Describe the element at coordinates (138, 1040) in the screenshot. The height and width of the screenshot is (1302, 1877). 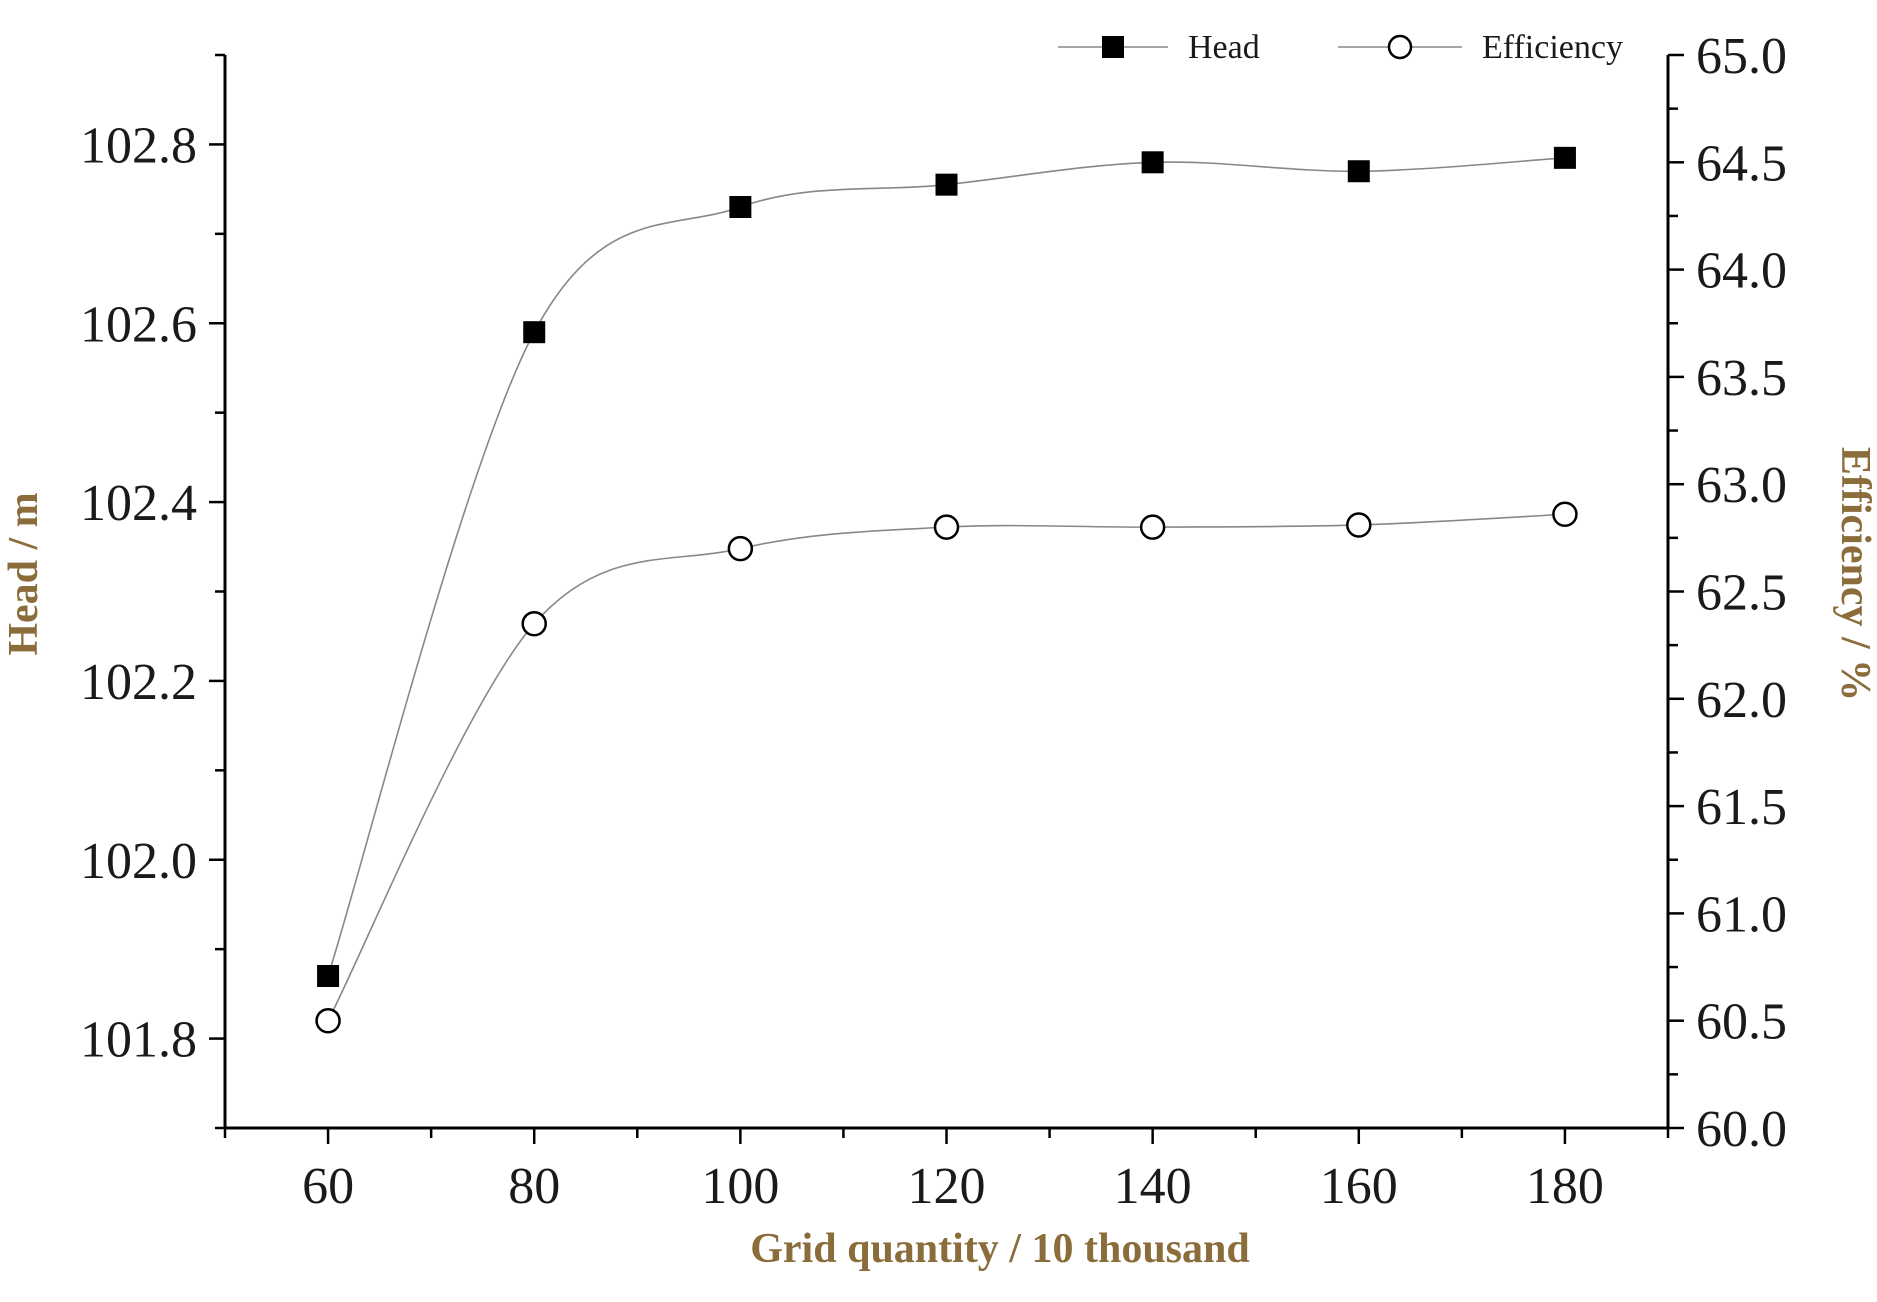
I see `y-tick-label: 101.8` at that location.